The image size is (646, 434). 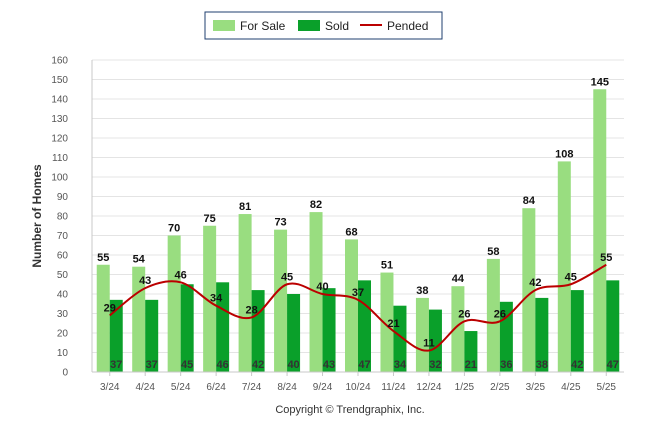 What do you see at coordinates (145, 281) in the screenshot?
I see `pended-value-label: 43` at bounding box center [145, 281].